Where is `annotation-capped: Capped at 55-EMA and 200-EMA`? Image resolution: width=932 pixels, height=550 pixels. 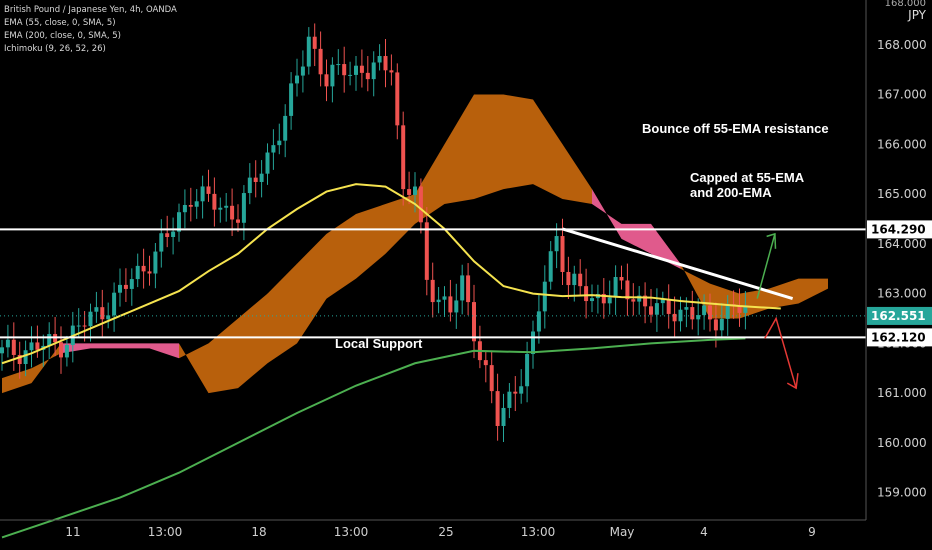 annotation-capped: Capped at 55-EMA and 200-EMA is located at coordinates (747, 185).